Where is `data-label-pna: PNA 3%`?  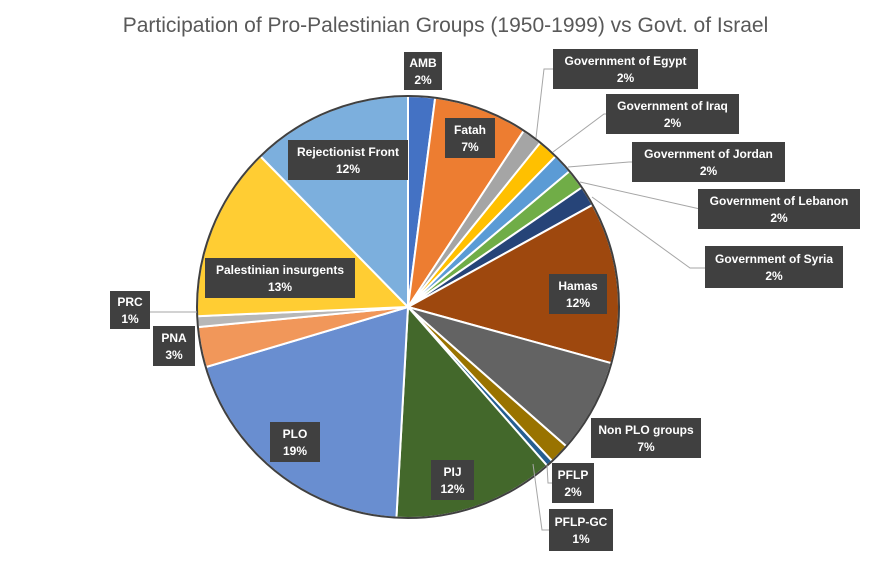
data-label-pna: PNA 3% is located at coordinates (174, 346).